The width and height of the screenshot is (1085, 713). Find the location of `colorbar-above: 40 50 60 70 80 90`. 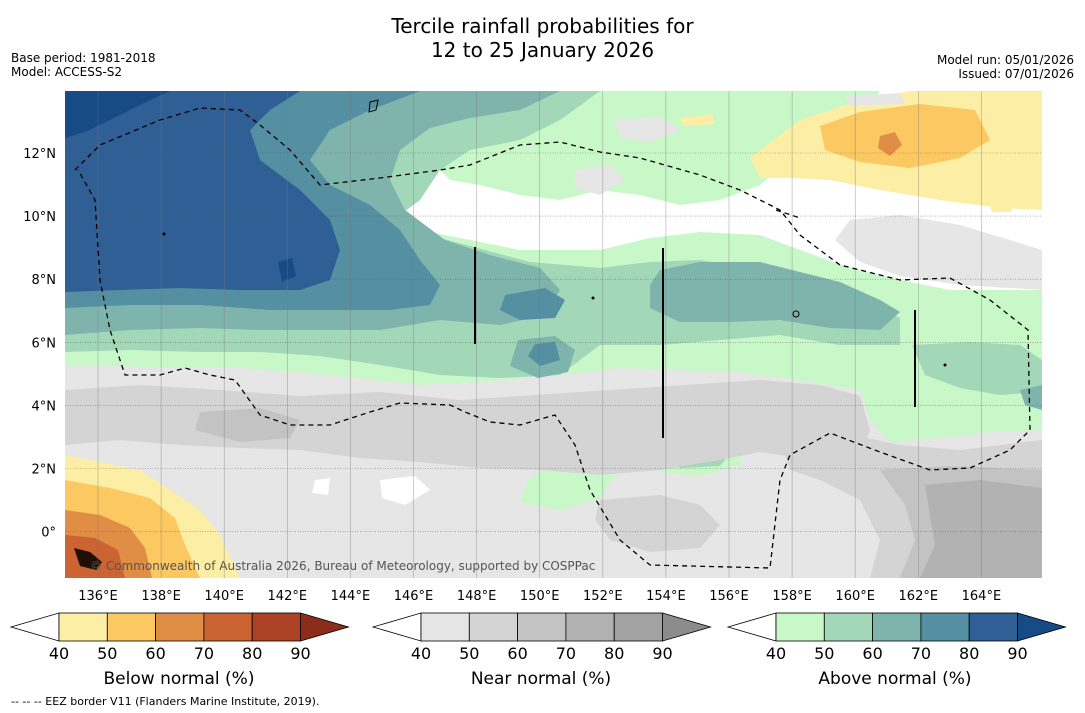

colorbar-above: 40 50 60 70 80 90 is located at coordinates (896, 637).